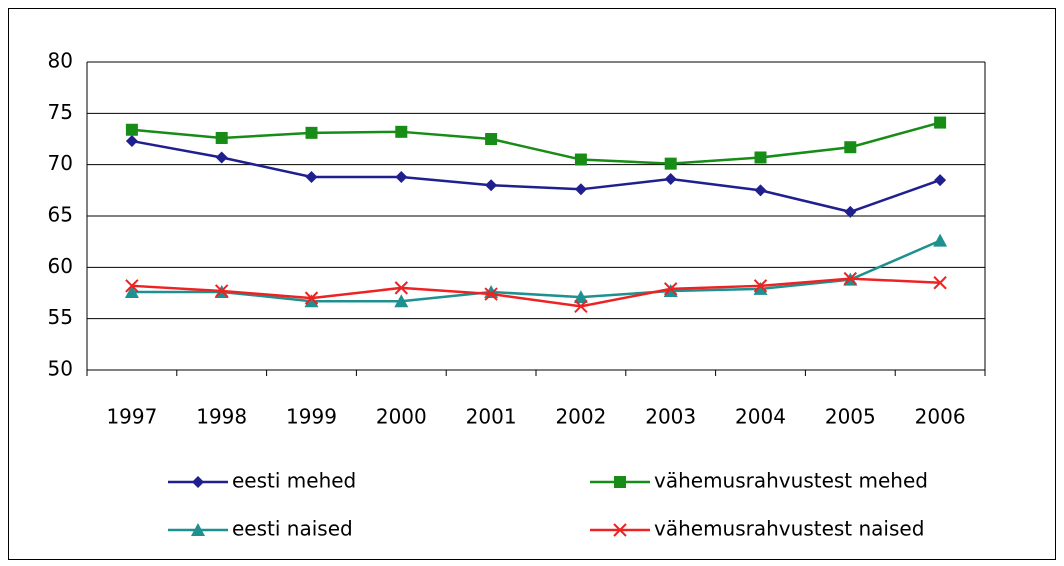  Describe the element at coordinates (791, 481) in the screenshot. I see `legend-label: vähemusrahvustest mehed` at that location.